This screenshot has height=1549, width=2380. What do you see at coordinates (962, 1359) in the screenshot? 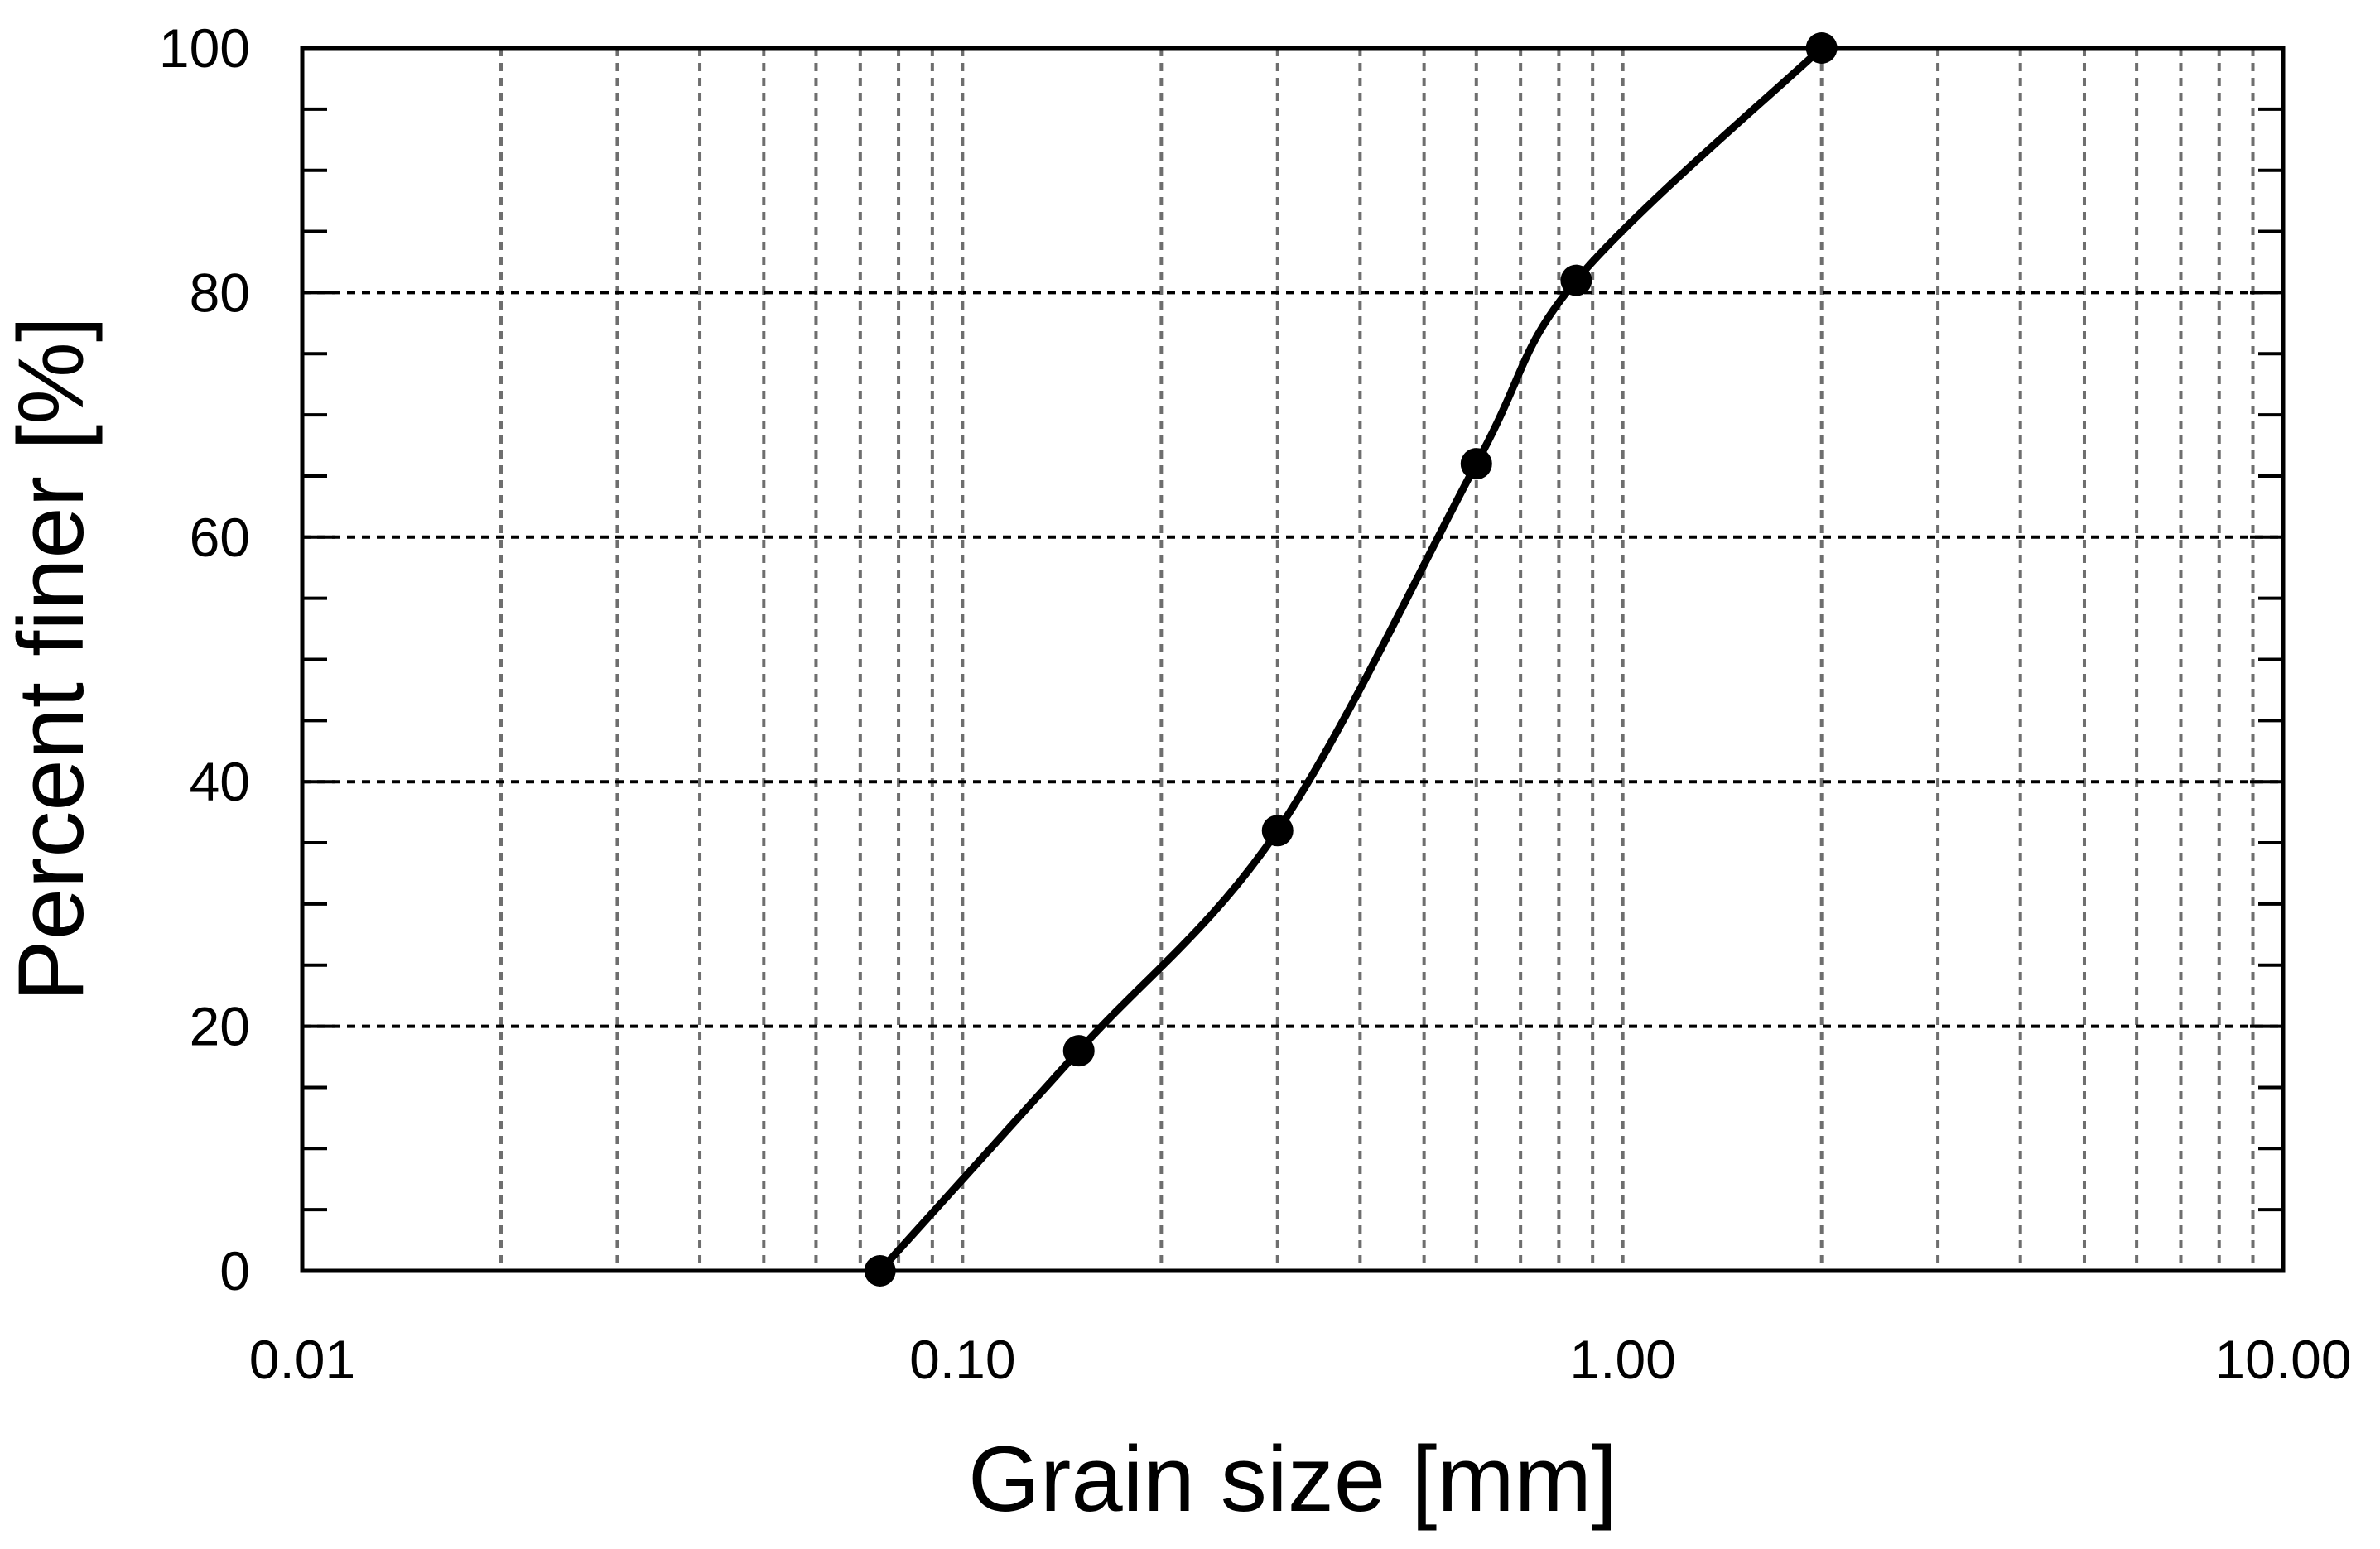
I see `x-tick-label: 0.10` at bounding box center [962, 1359].